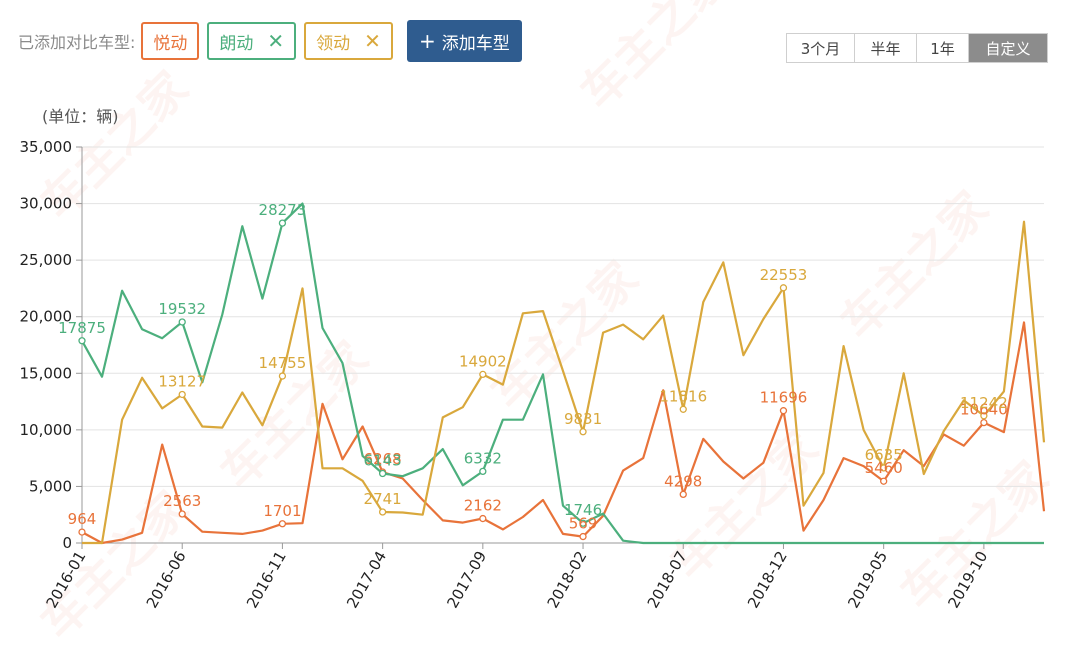 The width and height of the screenshot is (1080, 651). I want to click on data-label: 5460, so click(884, 468).